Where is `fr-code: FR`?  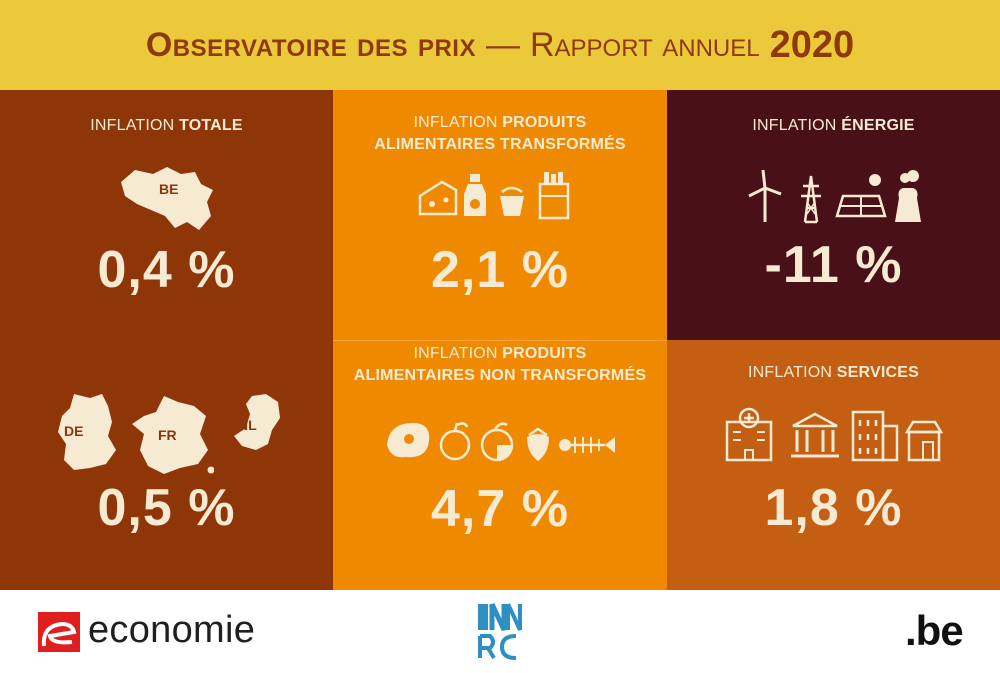 fr-code: FR is located at coordinates (167, 435).